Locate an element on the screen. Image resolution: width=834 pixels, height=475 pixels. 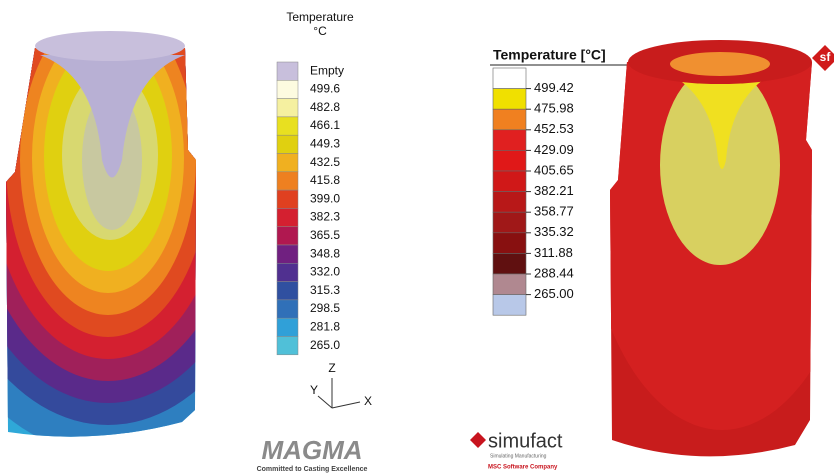
simufact-company: MSC Software Company is located at coordinates (523, 468).